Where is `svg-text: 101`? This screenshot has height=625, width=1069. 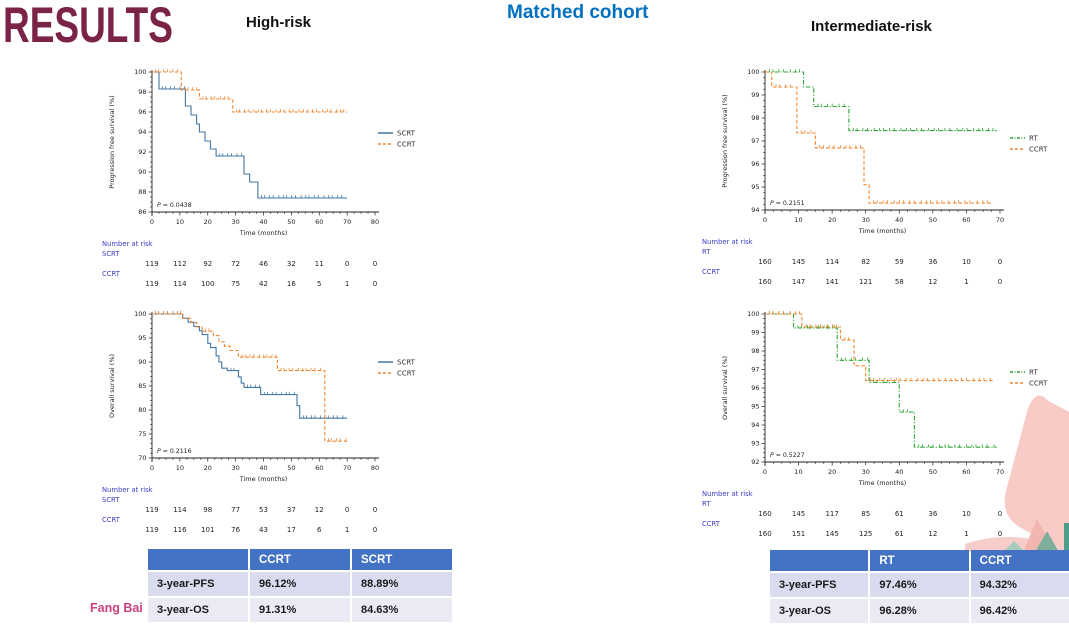 svg-text: 101 is located at coordinates (207, 530).